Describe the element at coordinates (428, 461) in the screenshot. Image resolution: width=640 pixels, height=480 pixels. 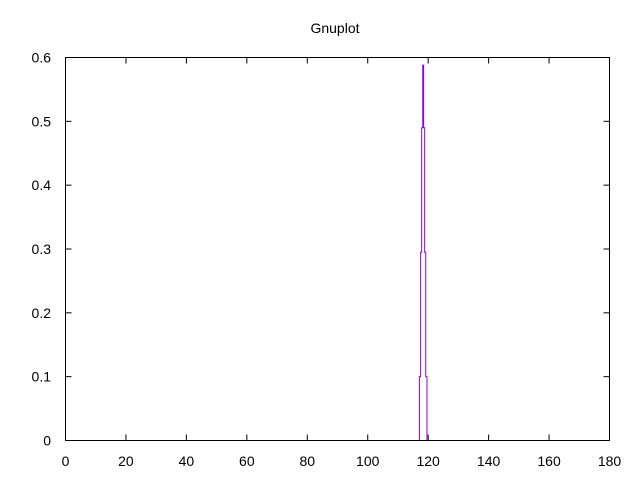
I see `x-tick-label: 120` at that location.